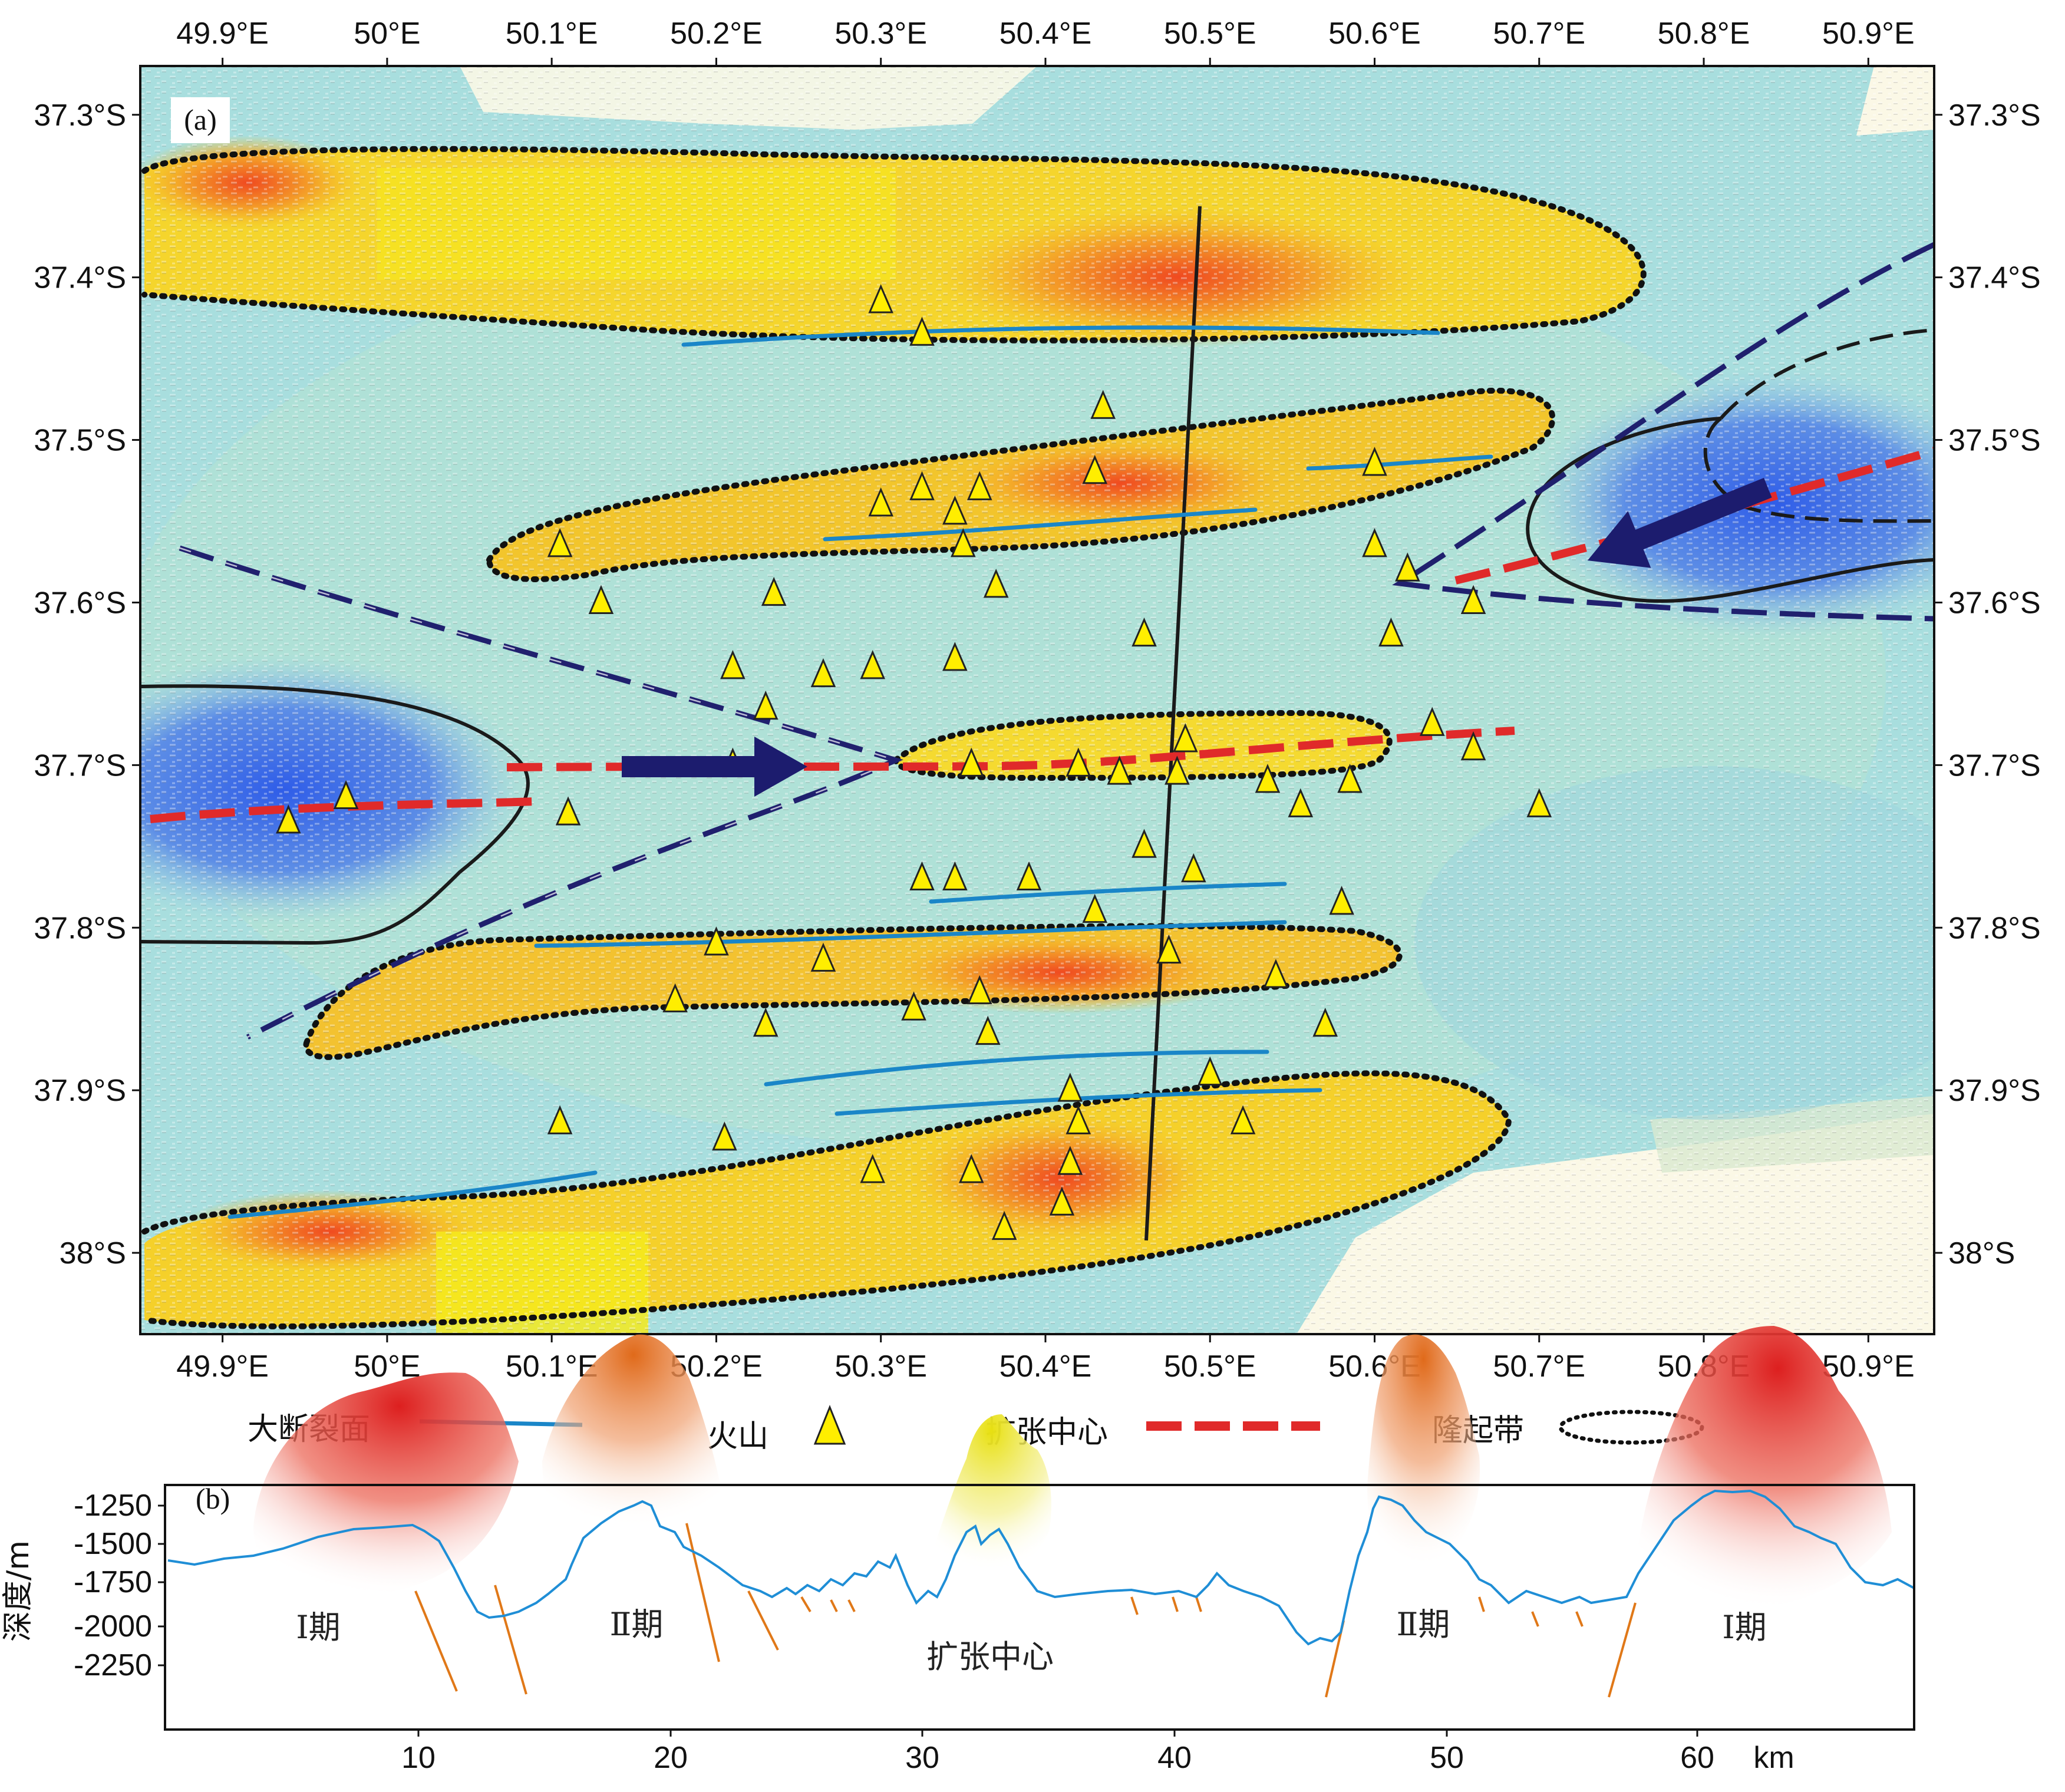 The height and width of the screenshot is (1792, 2065). I want to click on lat-label-left: 37.8°S, so click(80, 928).